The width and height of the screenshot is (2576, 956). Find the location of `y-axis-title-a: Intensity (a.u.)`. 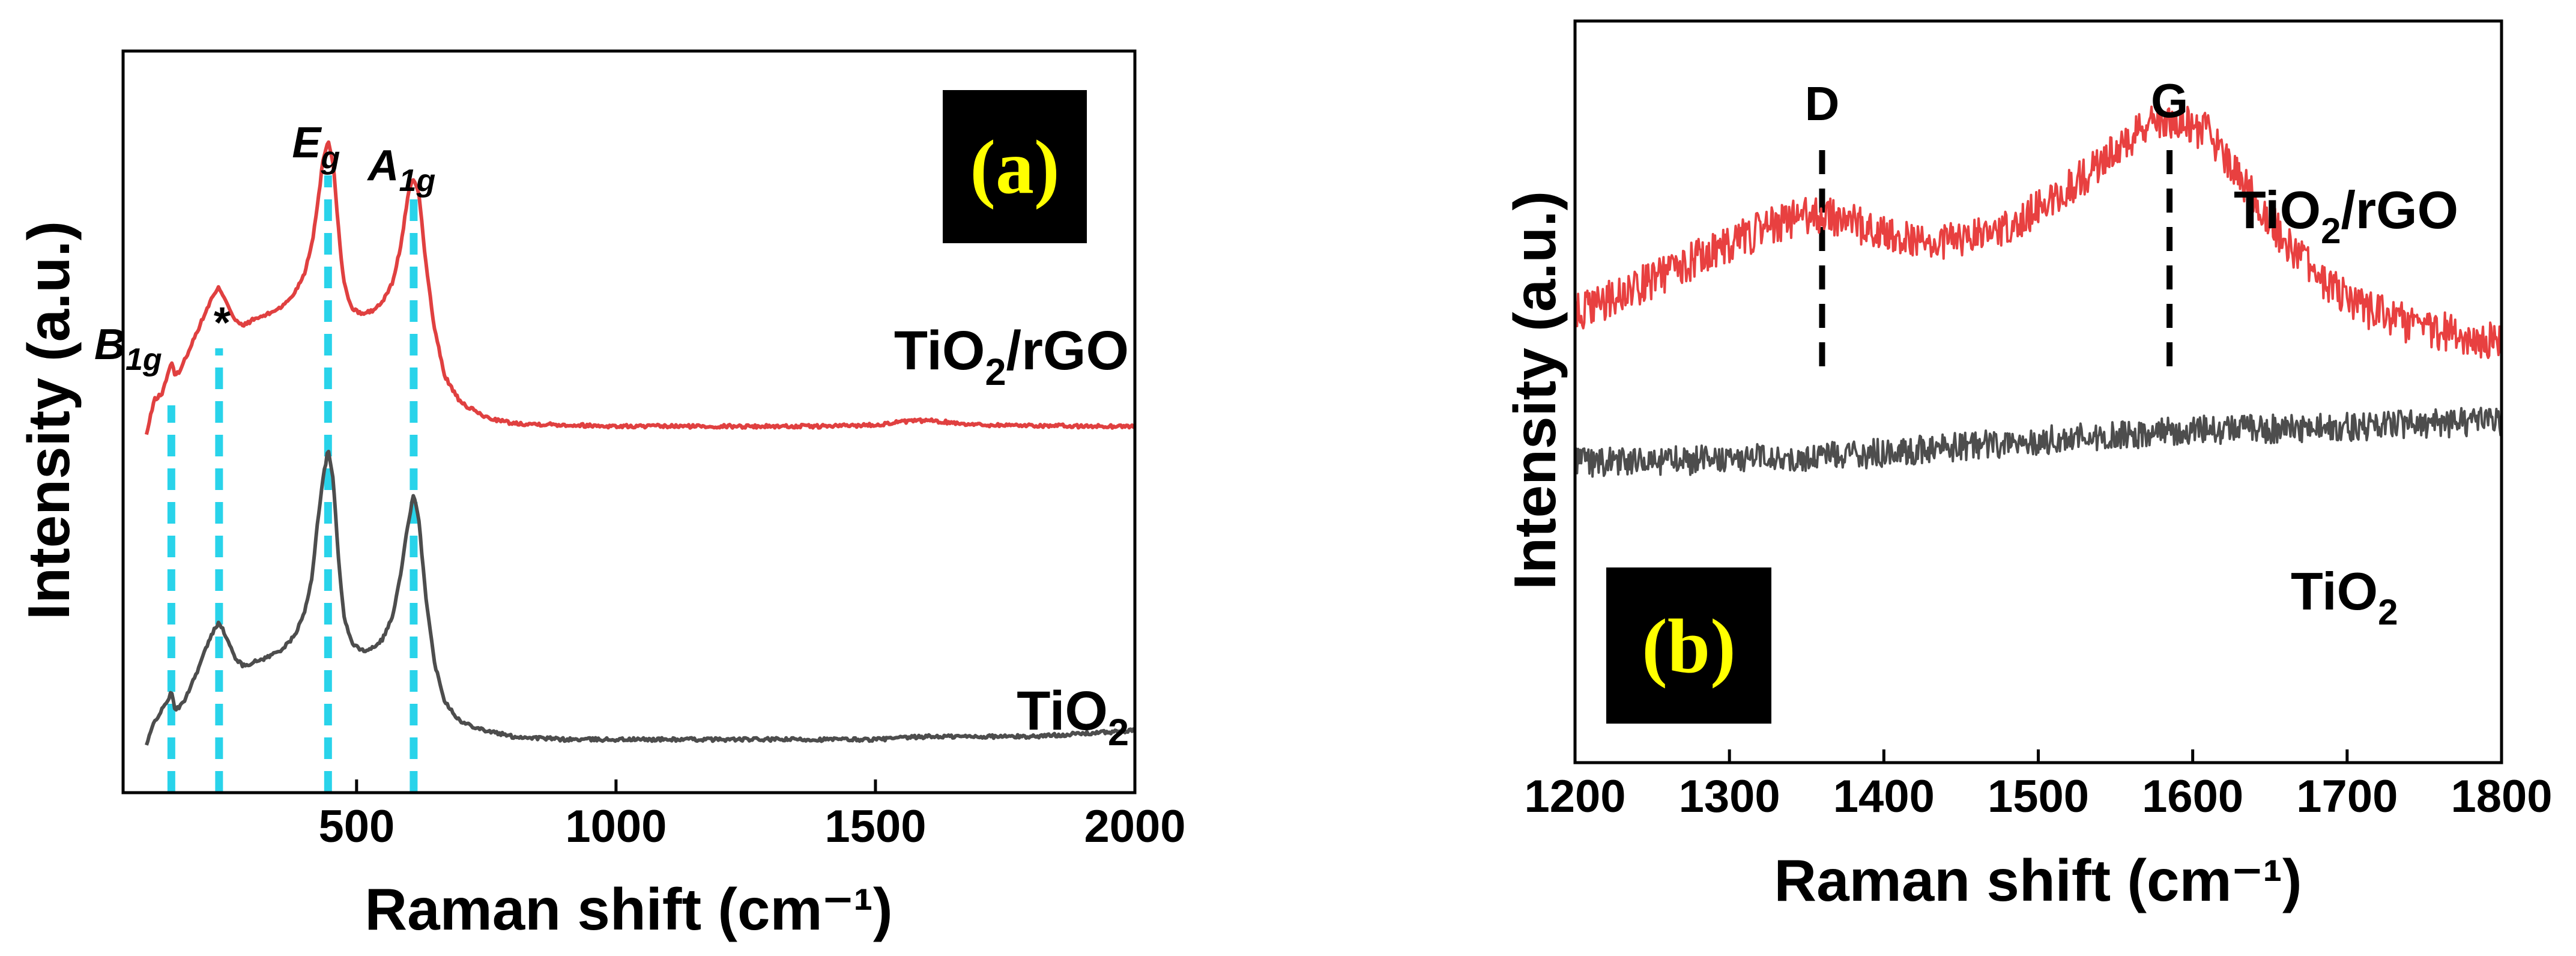

y-axis-title-a: Intensity (a.u.) is located at coordinates (49, 420).